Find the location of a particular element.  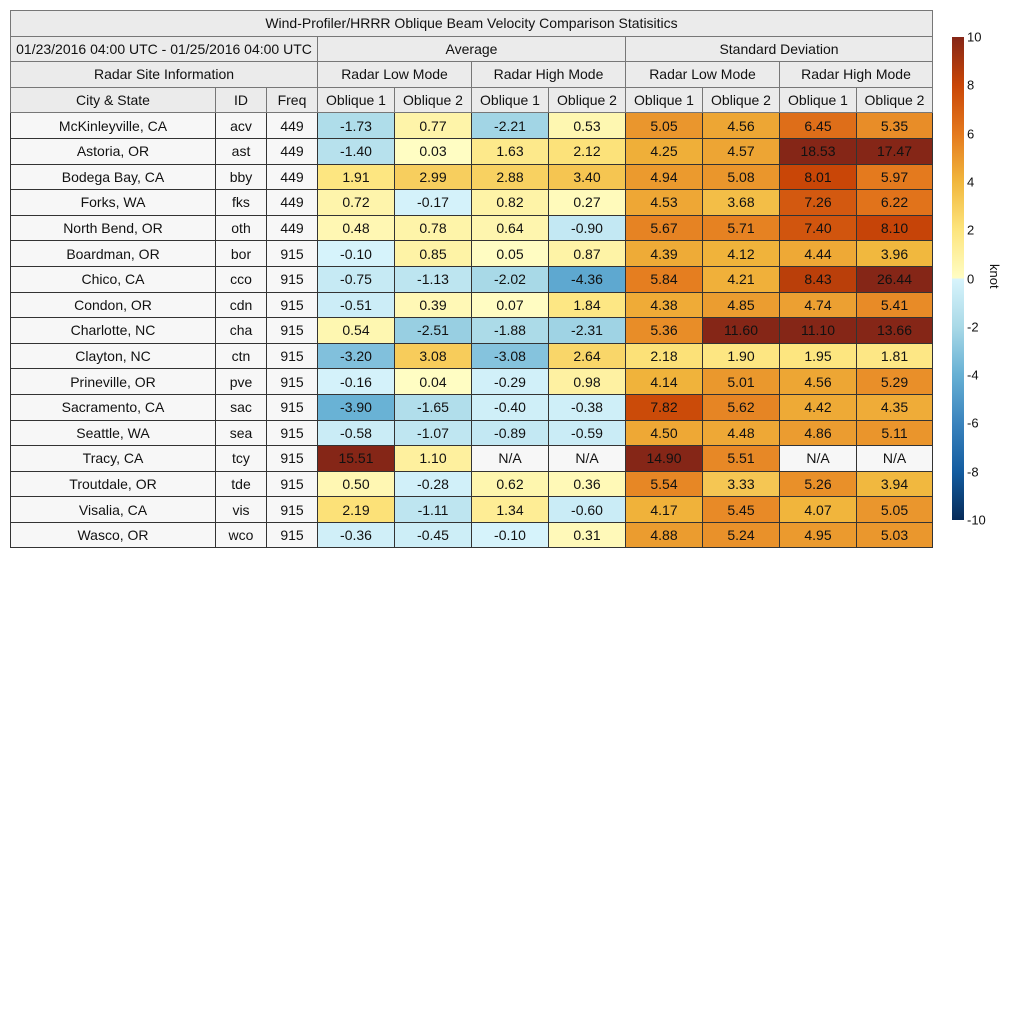

value-cell: 0.03 is located at coordinates (433, 151).